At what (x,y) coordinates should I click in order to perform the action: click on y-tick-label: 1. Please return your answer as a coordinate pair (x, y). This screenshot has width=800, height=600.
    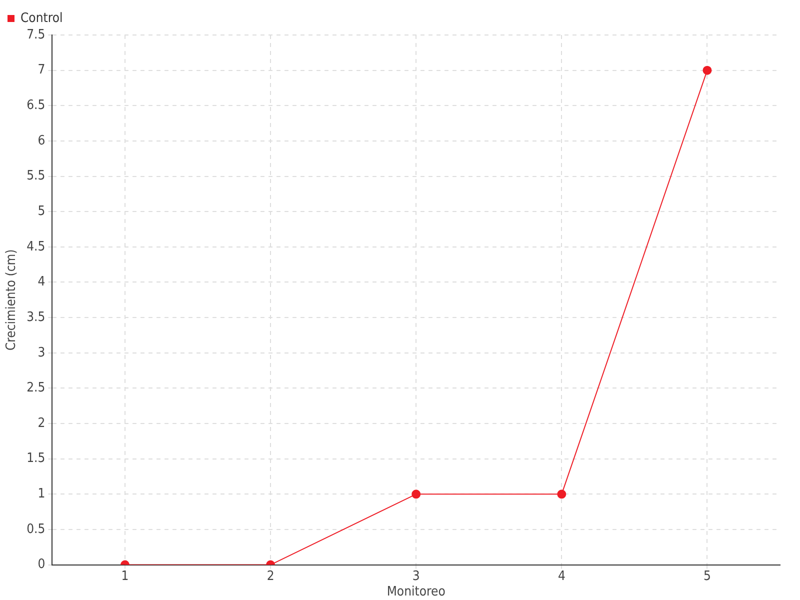
    Looking at the image, I should click on (42, 494).